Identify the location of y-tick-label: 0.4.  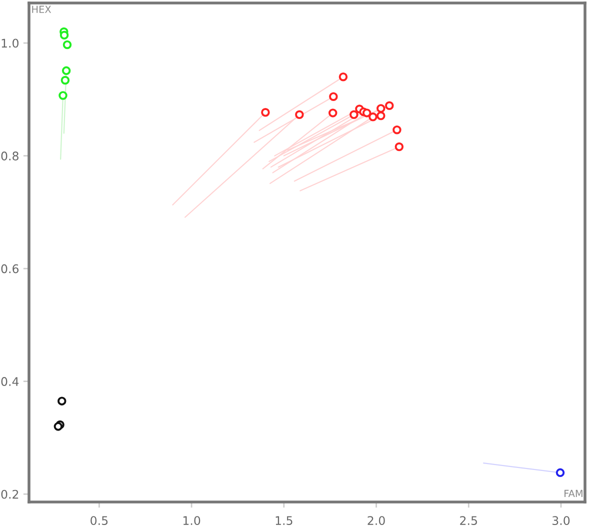
(10, 381).